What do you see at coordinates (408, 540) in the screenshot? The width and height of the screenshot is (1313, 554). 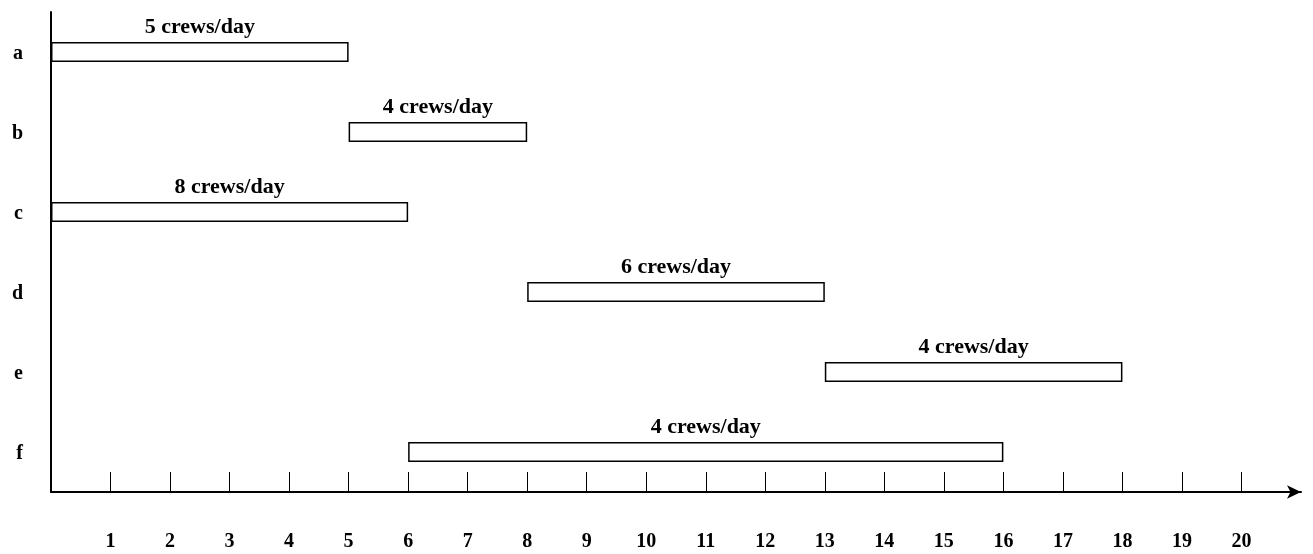 I see `x-tick-label: 6` at bounding box center [408, 540].